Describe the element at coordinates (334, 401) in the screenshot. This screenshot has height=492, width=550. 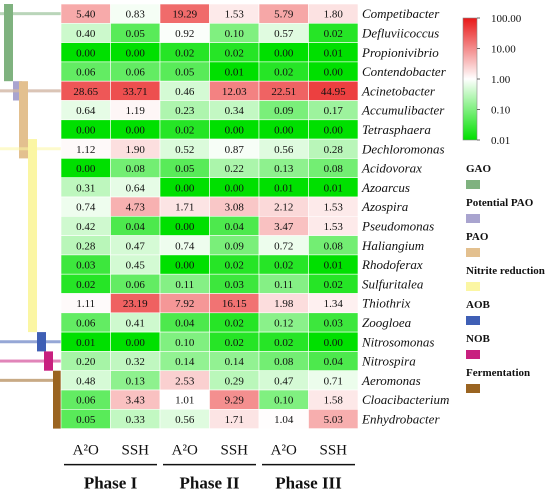
I see `cell-value-label: 1.58` at that location.